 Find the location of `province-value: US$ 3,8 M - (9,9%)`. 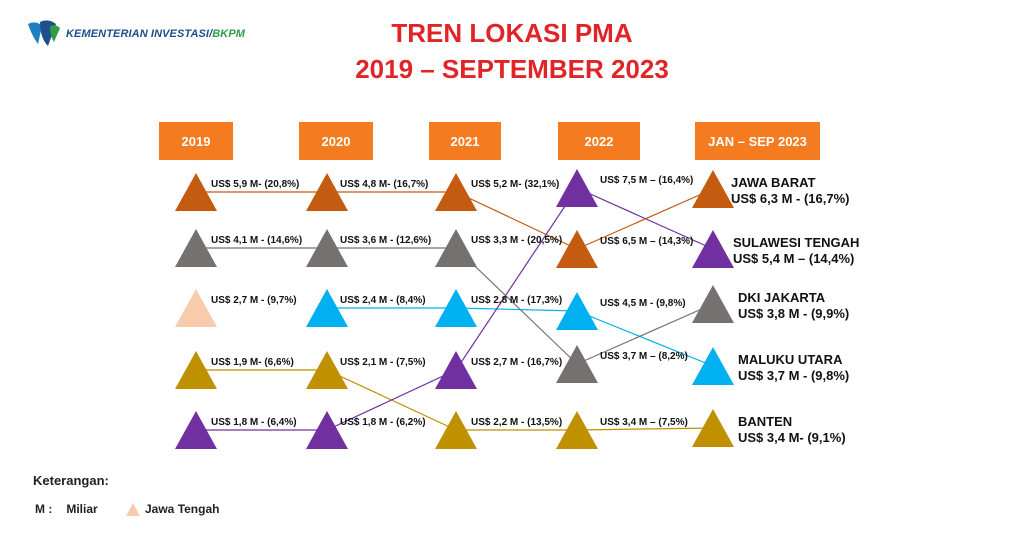

province-value: US$ 3,8 M - (9,9%) is located at coordinates (794, 313).